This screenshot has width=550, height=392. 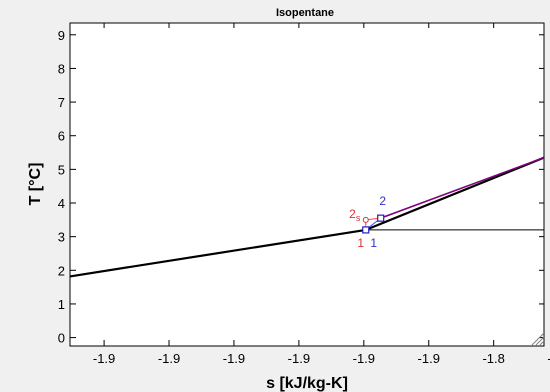 I want to click on point-labels: 1 1 2 2s, so click(x=367, y=222).